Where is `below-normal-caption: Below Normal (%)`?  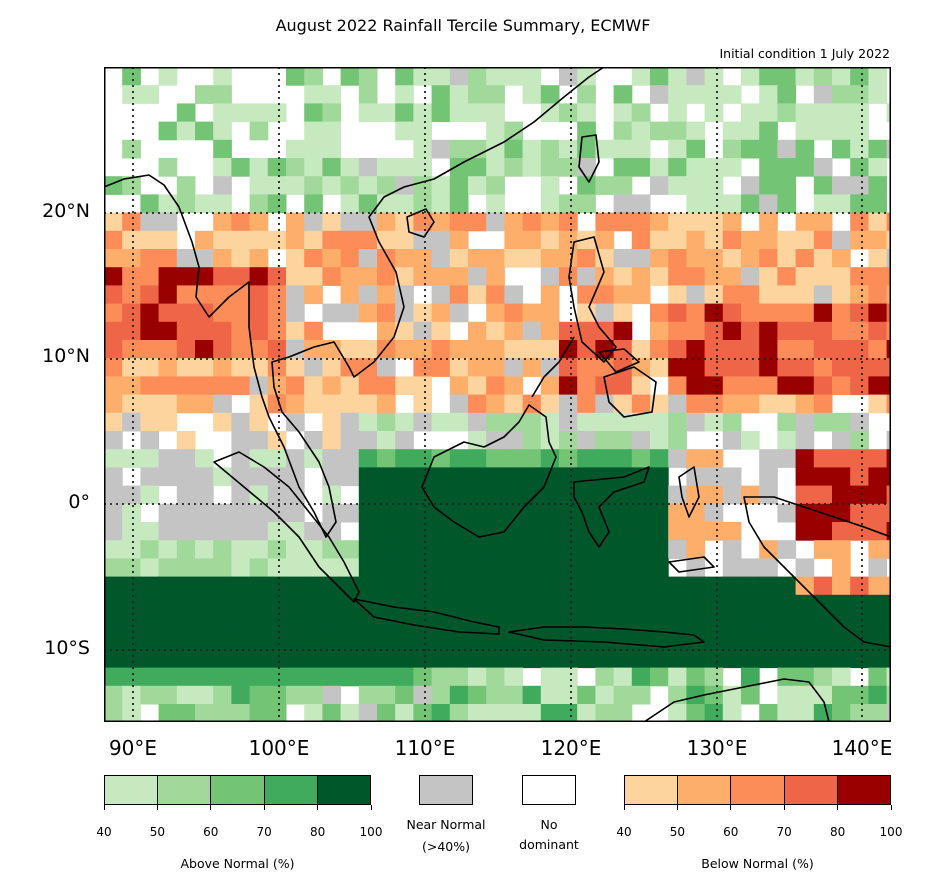
below-normal-caption: Below Normal (%) is located at coordinates (757, 863).